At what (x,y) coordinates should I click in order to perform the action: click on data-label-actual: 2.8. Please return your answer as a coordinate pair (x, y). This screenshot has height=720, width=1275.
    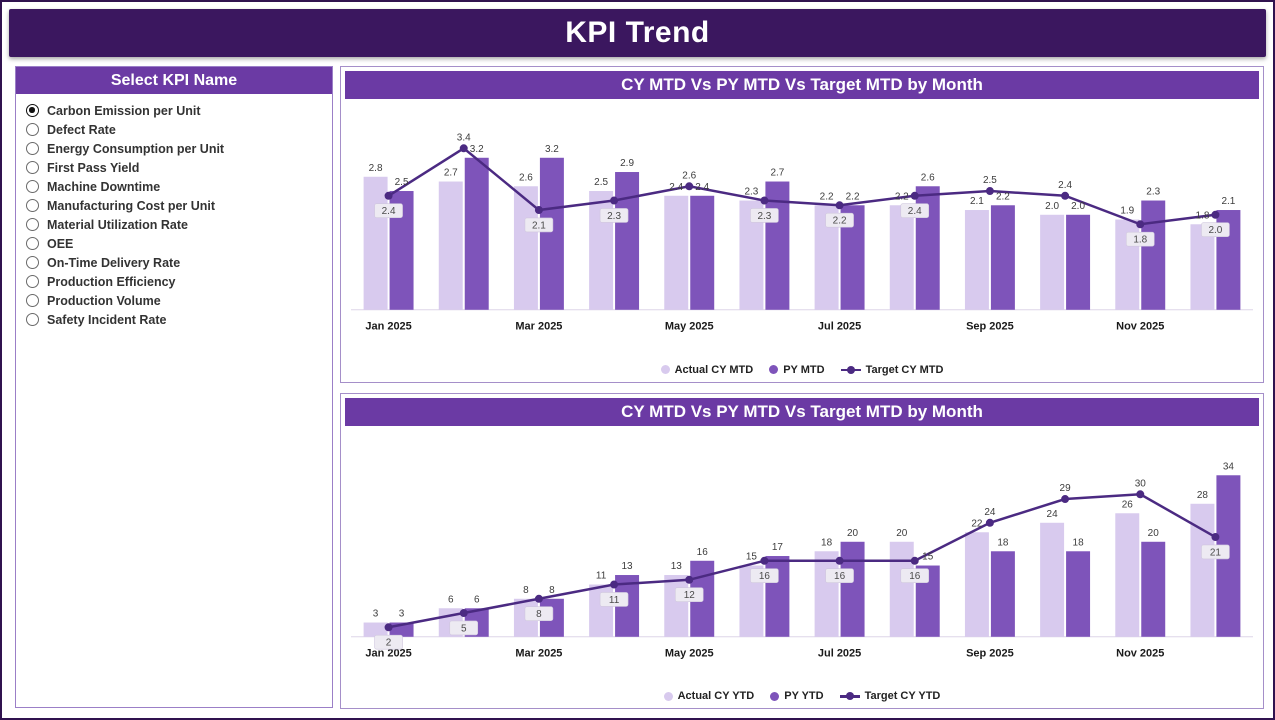
    Looking at the image, I should click on (376, 168).